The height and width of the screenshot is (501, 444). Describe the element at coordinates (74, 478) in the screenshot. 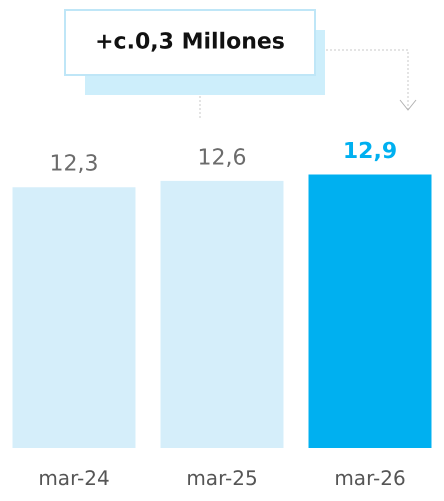

I see `x-tick-label: mar-24` at that location.